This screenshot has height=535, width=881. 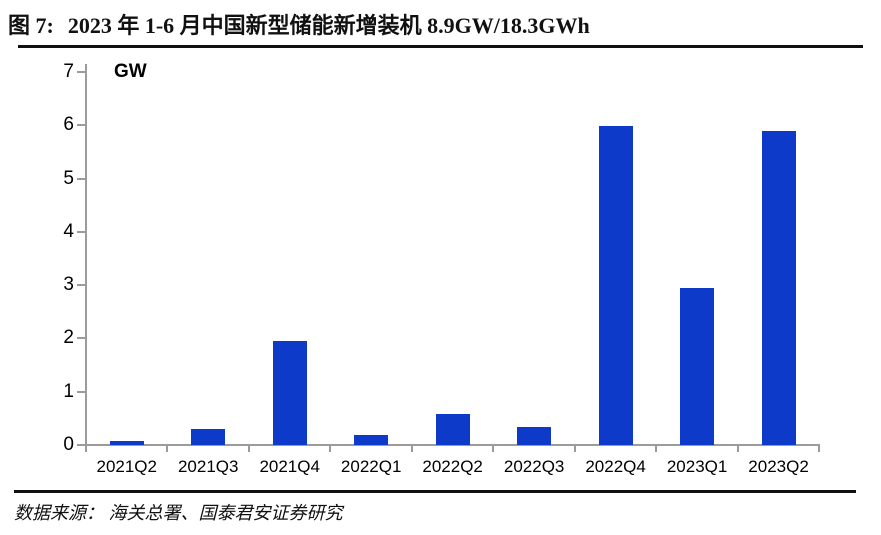 I want to click on y-axis-tick-label: 7, so click(x=68, y=71).